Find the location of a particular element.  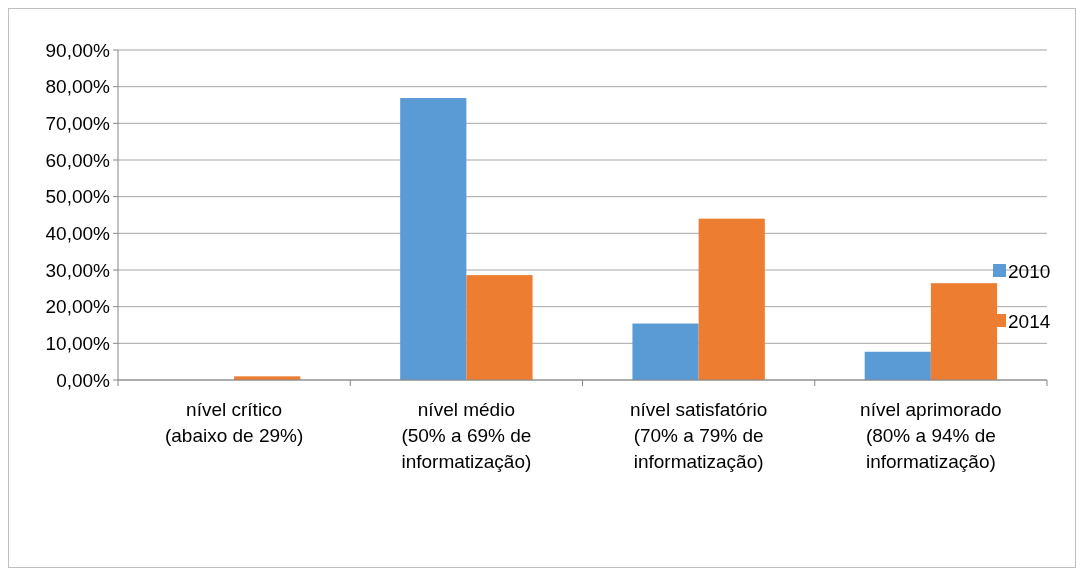

x-tick-label: nível crítico (abaixo de 29%) is located at coordinates (234, 422).